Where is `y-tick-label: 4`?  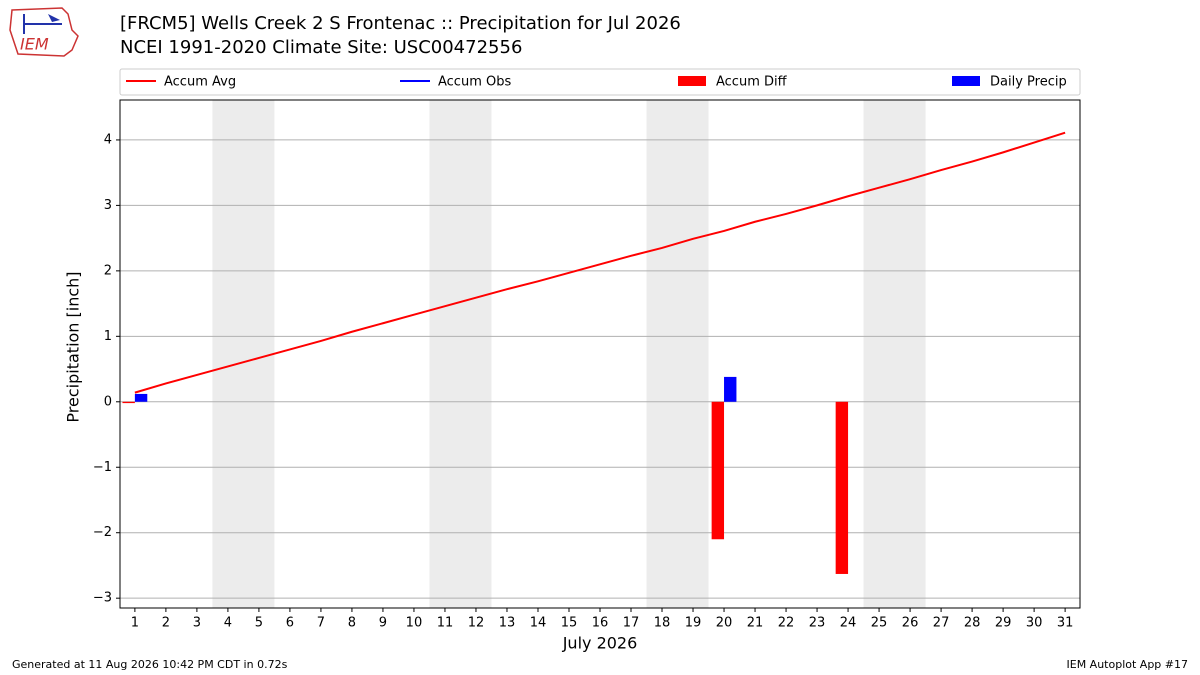 y-tick-label: 4 is located at coordinates (108, 139).